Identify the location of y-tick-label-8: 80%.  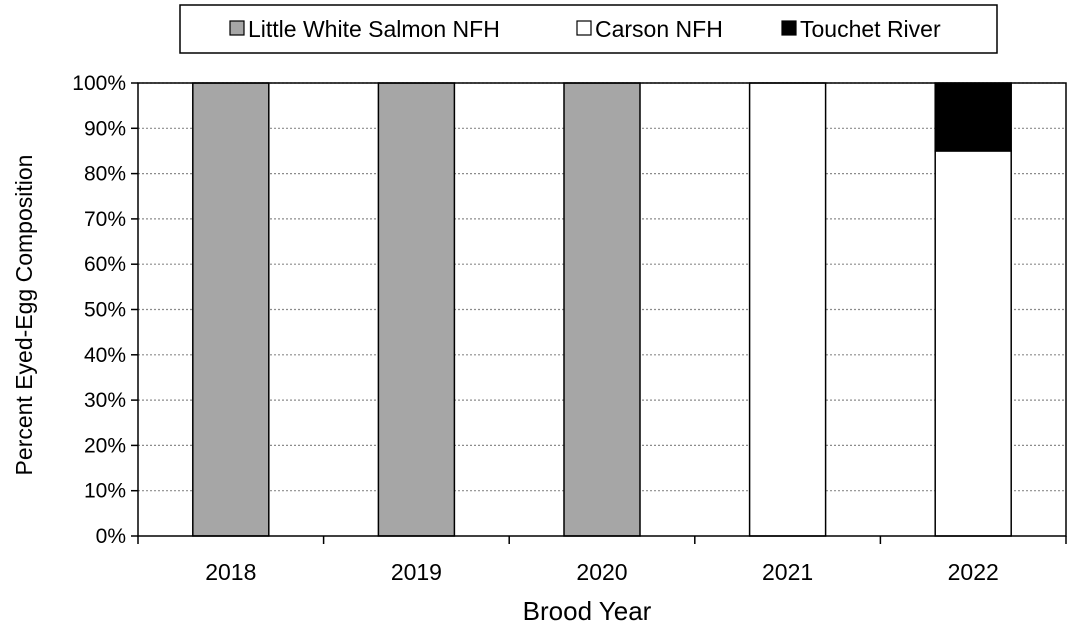
(105, 174).